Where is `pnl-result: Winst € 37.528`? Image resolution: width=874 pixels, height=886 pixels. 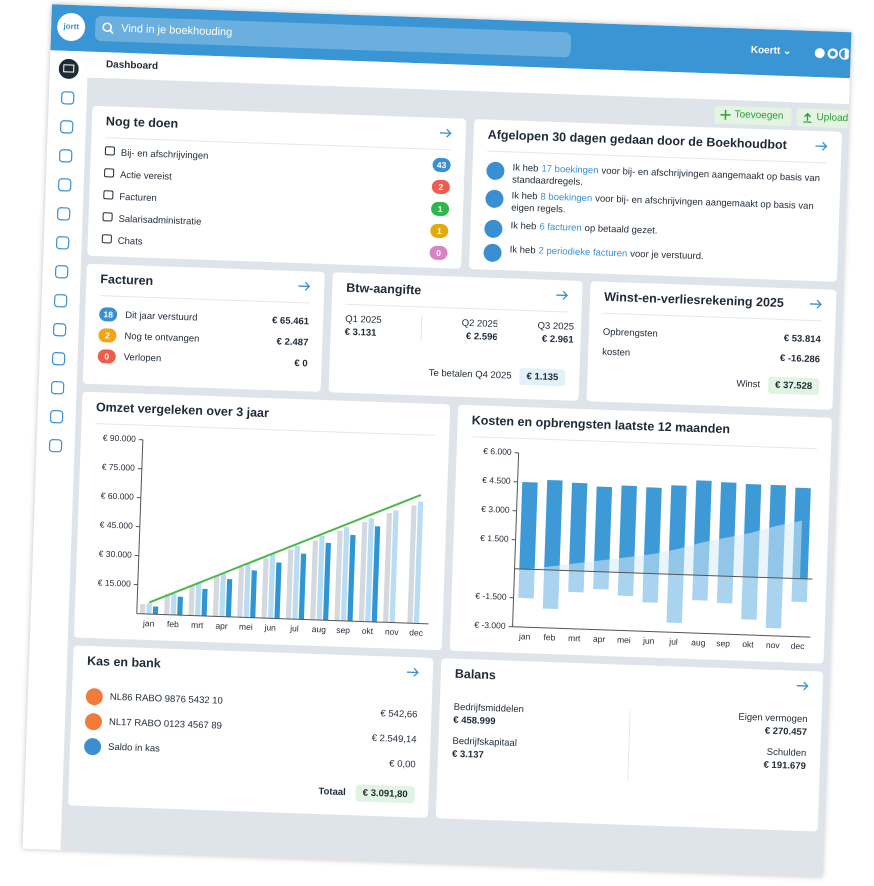 pnl-result: Winst € 37.528 is located at coordinates (778, 386).